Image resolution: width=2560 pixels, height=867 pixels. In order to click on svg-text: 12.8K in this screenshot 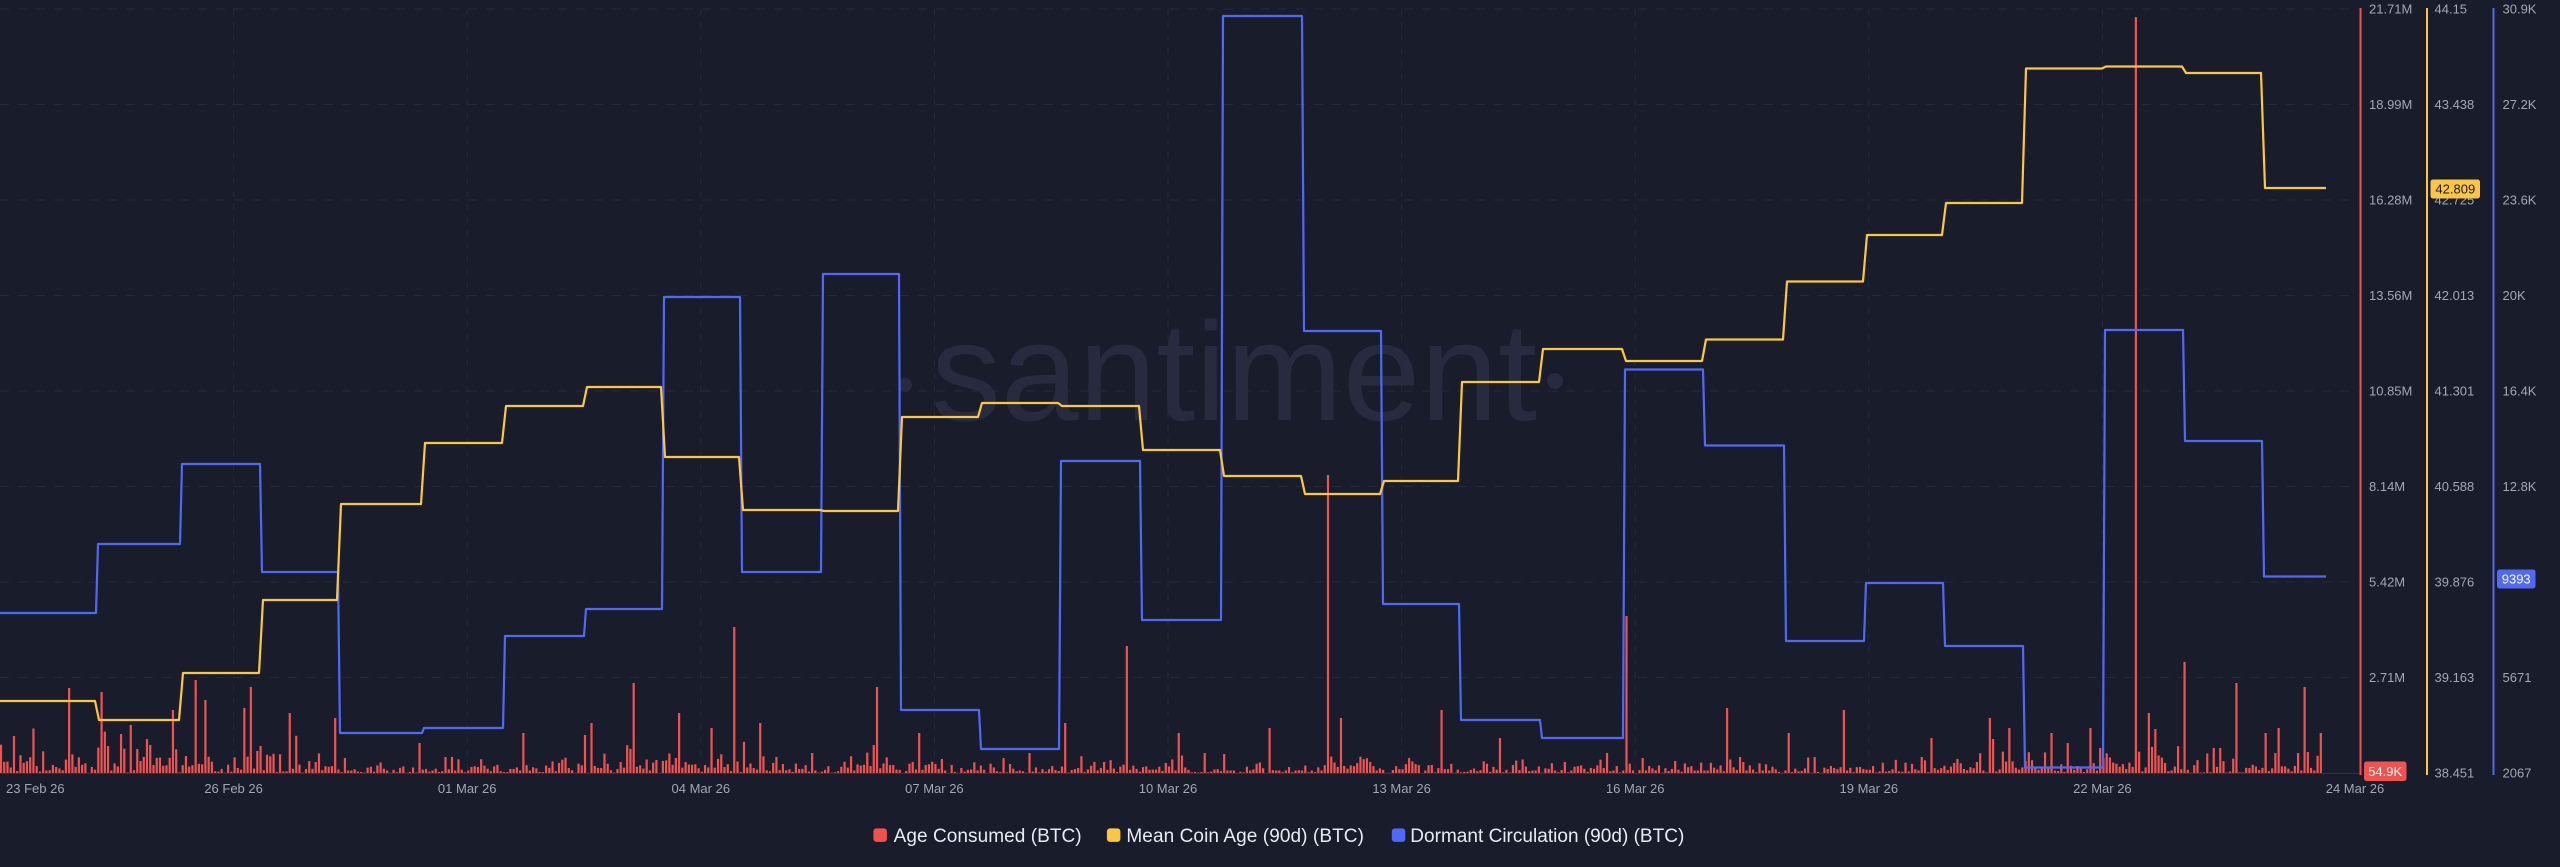, I will do `click(2520, 486)`.